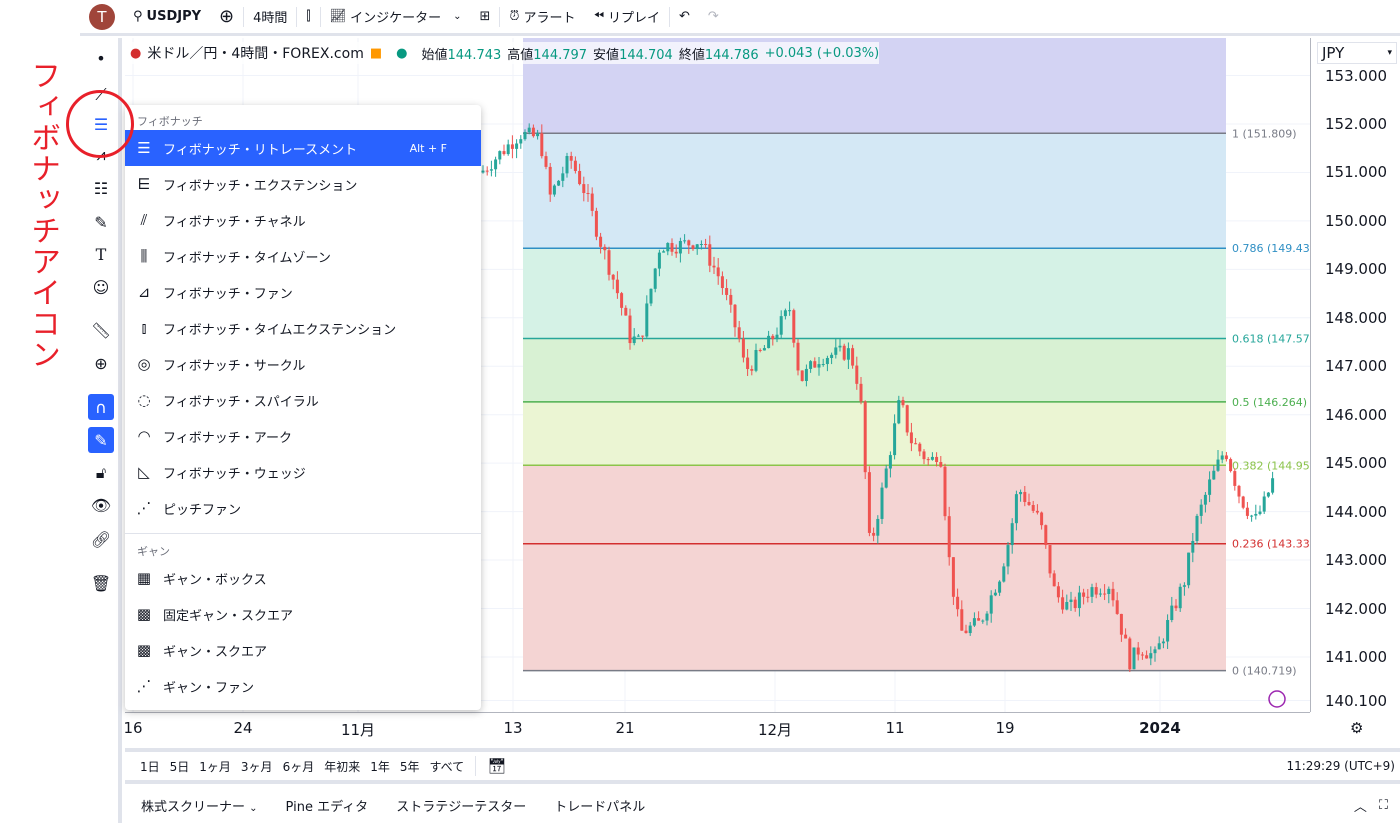 The image size is (1400, 823). Describe the element at coordinates (1357, 53) in the screenshot. I see `currency-select: JPY ▾` at that location.